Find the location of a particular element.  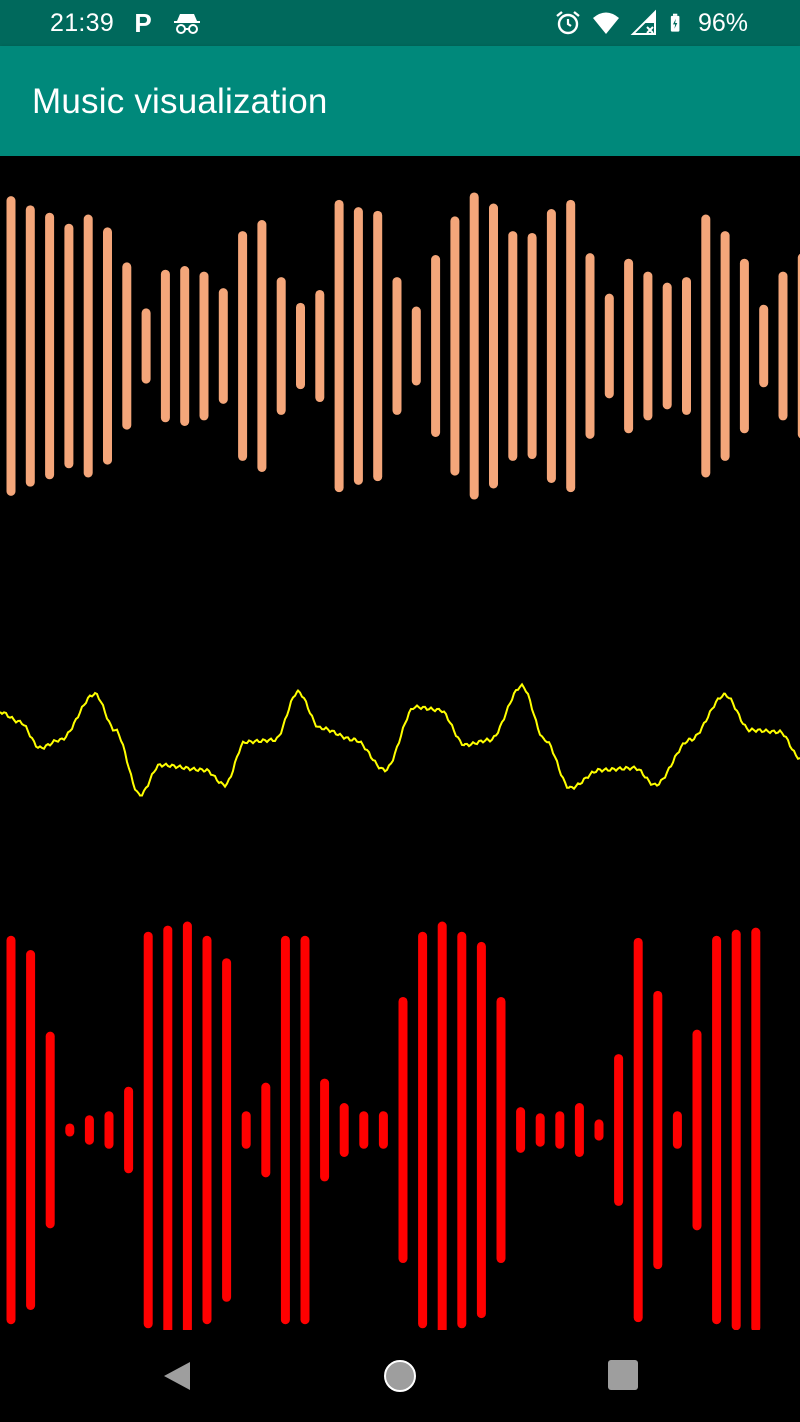

page-title: Music visualization is located at coordinates (180, 101).